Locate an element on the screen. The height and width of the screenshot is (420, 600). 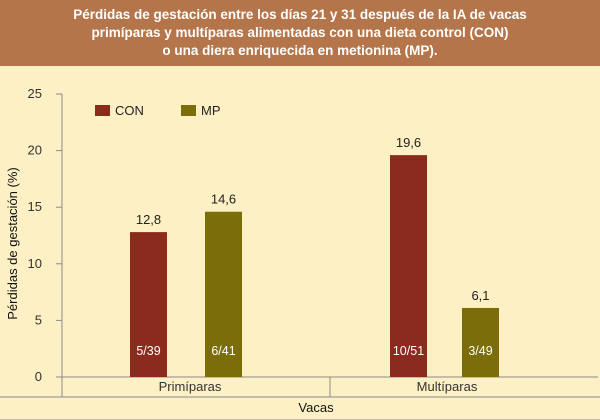
bar-value-label: 12,8 is located at coordinates (148, 219).